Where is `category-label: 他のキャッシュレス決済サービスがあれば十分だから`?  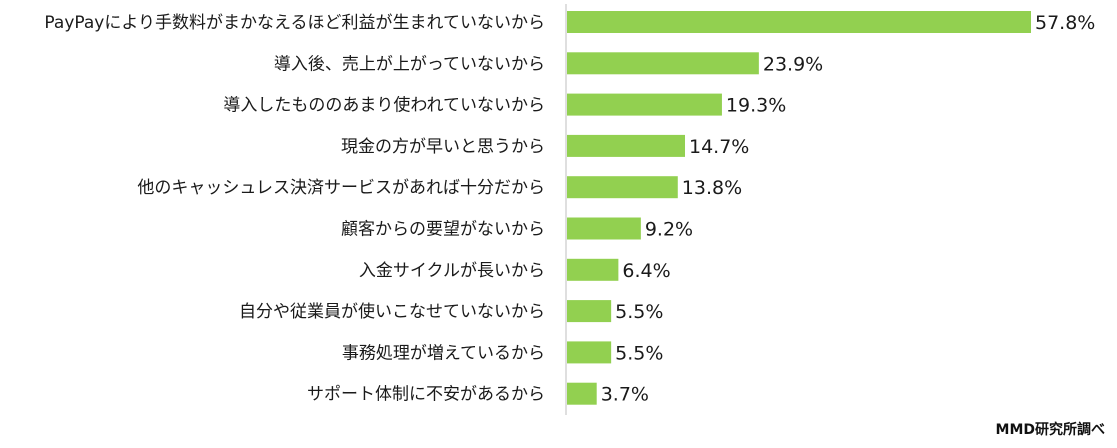 category-label: 他のキャッシュレス決済サービスがあれば十分だから is located at coordinates (341, 188).